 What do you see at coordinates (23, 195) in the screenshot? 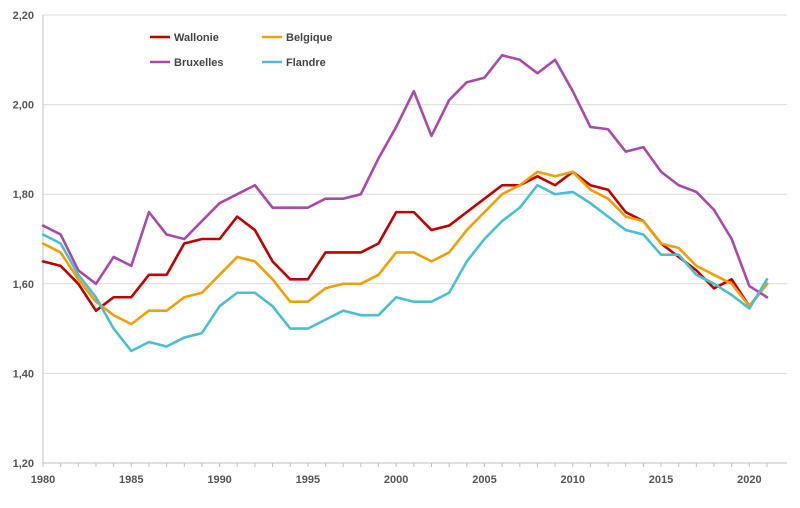
I see `y-tick-label: 1,80` at bounding box center [23, 195].